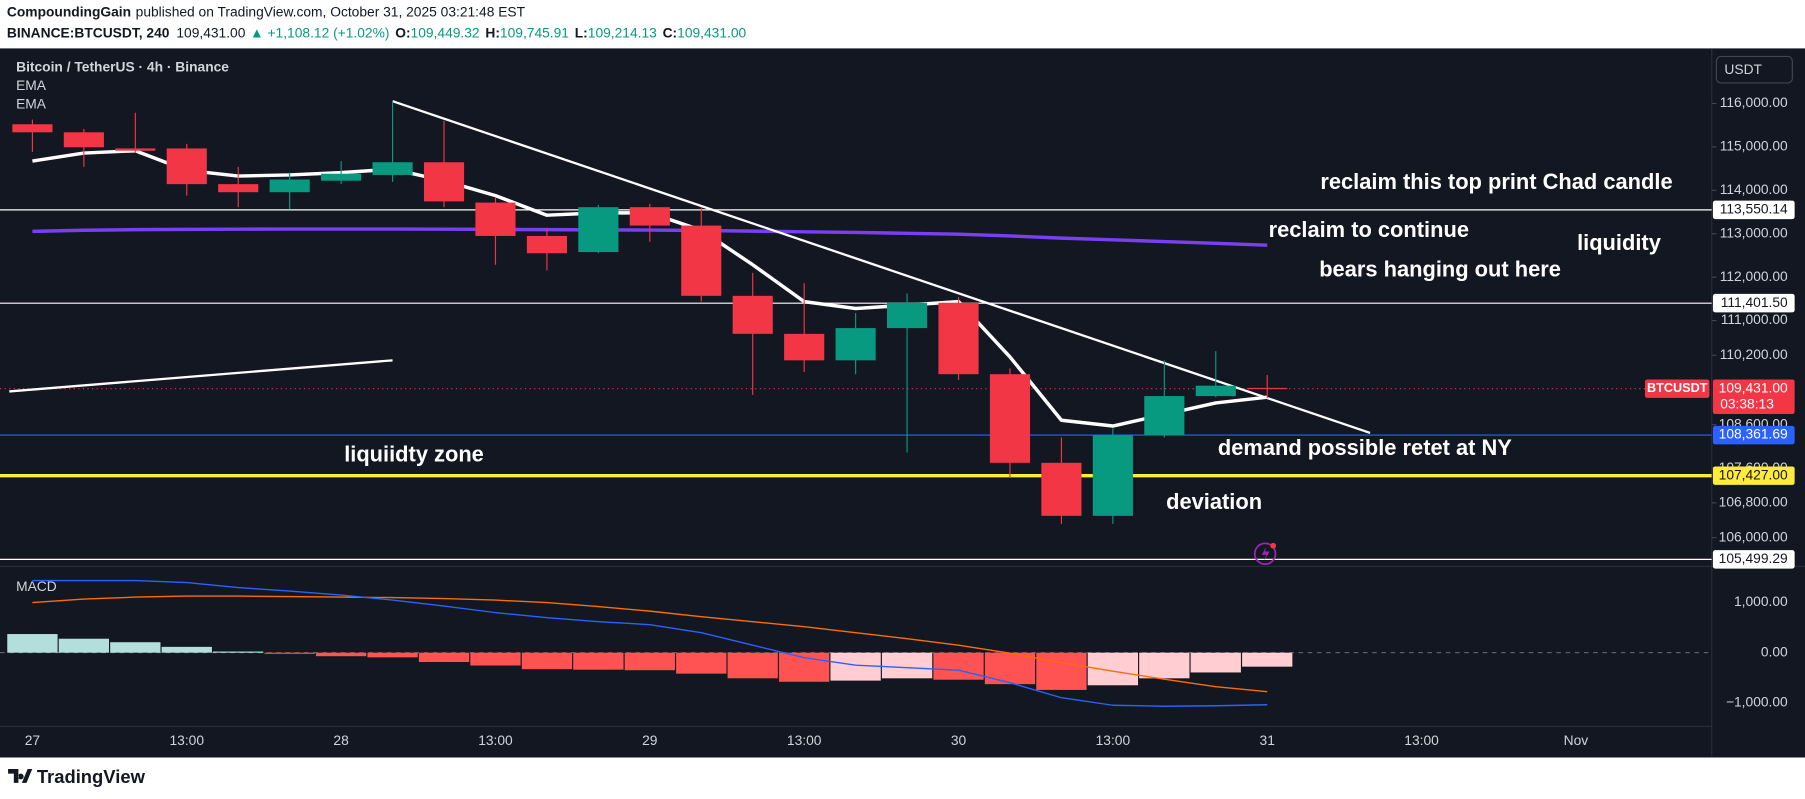  What do you see at coordinates (20, 776) in the screenshot?
I see `tv-logo` at bounding box center [20, 776].